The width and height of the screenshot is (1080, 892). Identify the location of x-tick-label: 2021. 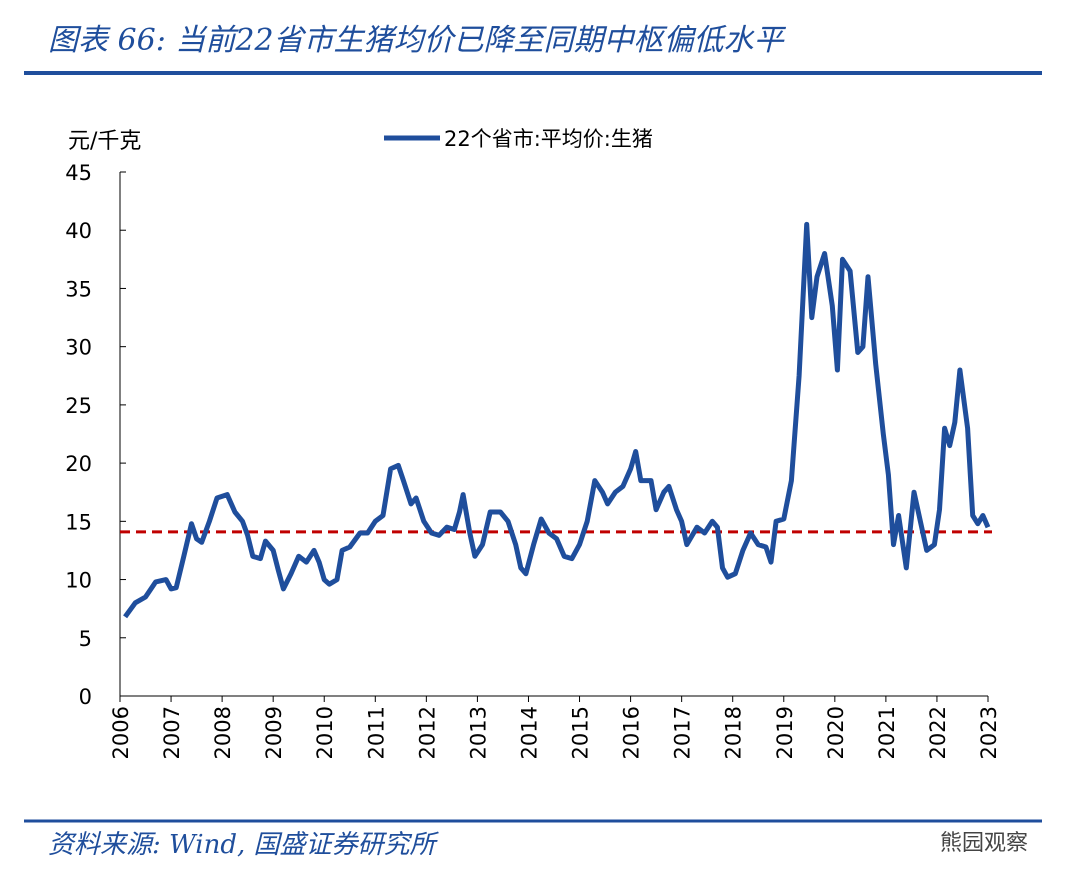
(887, 732).